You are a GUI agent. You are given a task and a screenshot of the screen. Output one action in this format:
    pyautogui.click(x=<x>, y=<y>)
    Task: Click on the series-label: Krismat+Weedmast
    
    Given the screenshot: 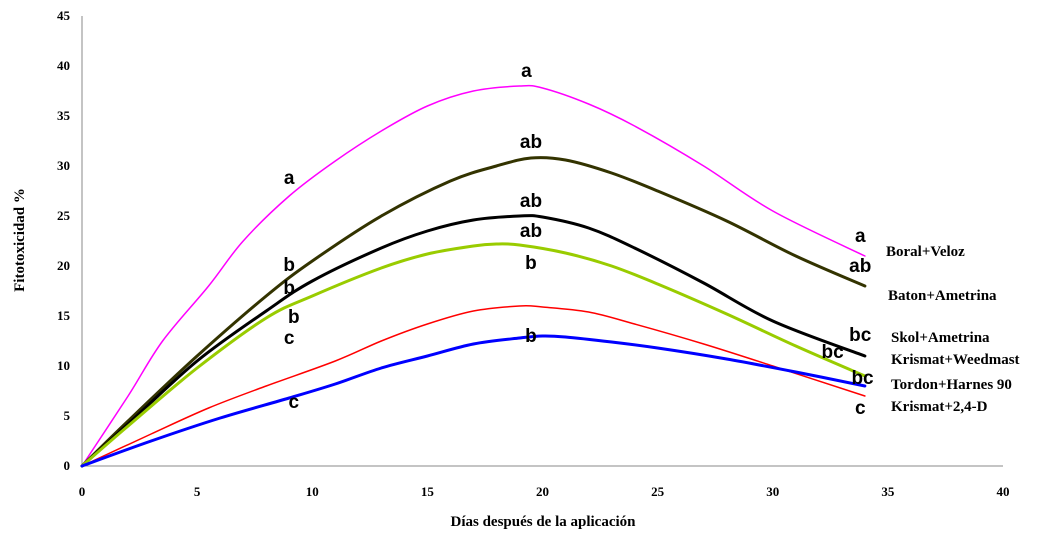 What is the action you would take?
    pyautogui.click(x=955, y=360)
    